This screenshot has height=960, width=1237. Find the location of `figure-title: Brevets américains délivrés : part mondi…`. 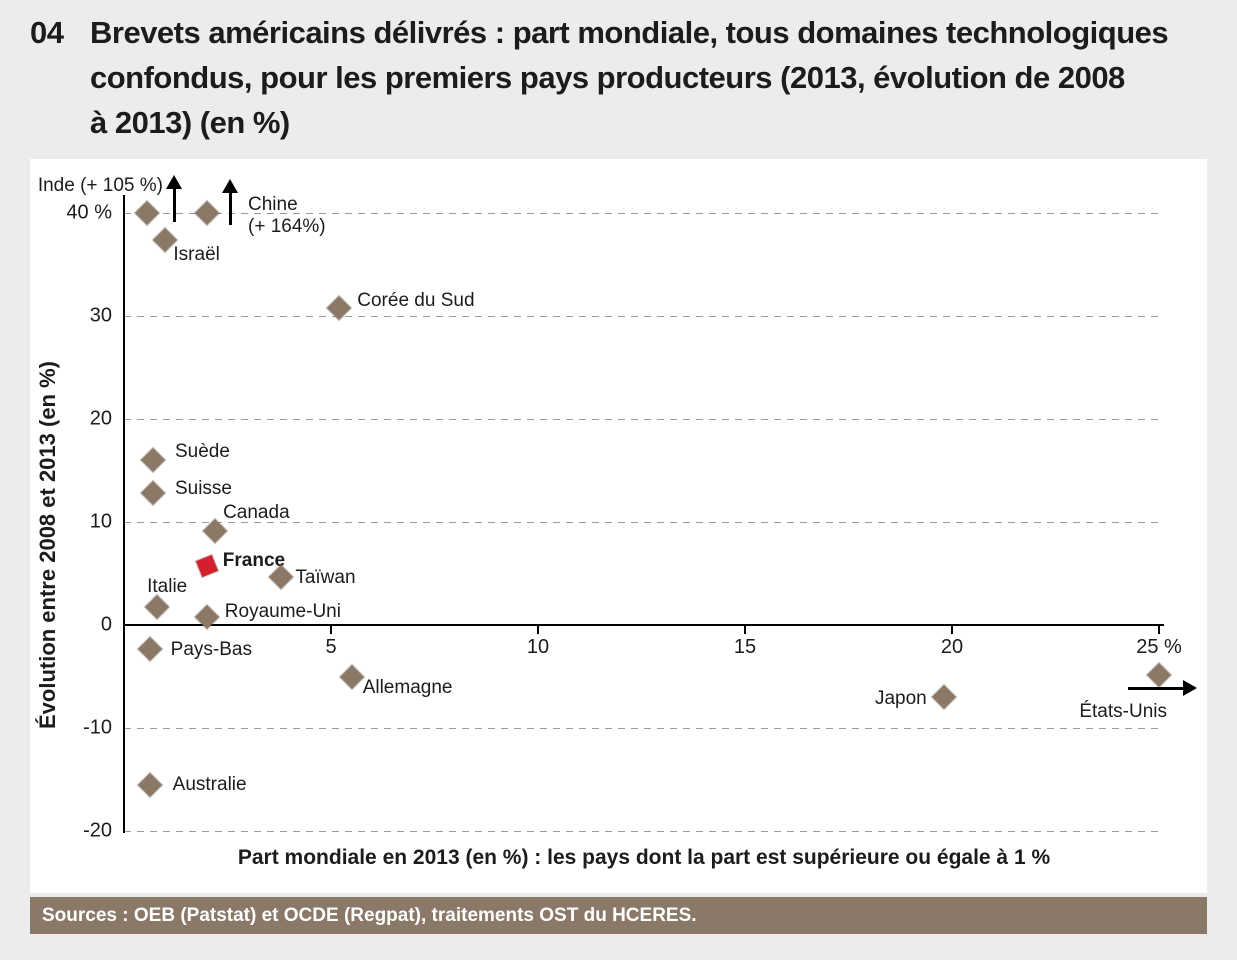

figure-title: Brevets américains délivrés : part mondi… is located at coordinates (629, 77).